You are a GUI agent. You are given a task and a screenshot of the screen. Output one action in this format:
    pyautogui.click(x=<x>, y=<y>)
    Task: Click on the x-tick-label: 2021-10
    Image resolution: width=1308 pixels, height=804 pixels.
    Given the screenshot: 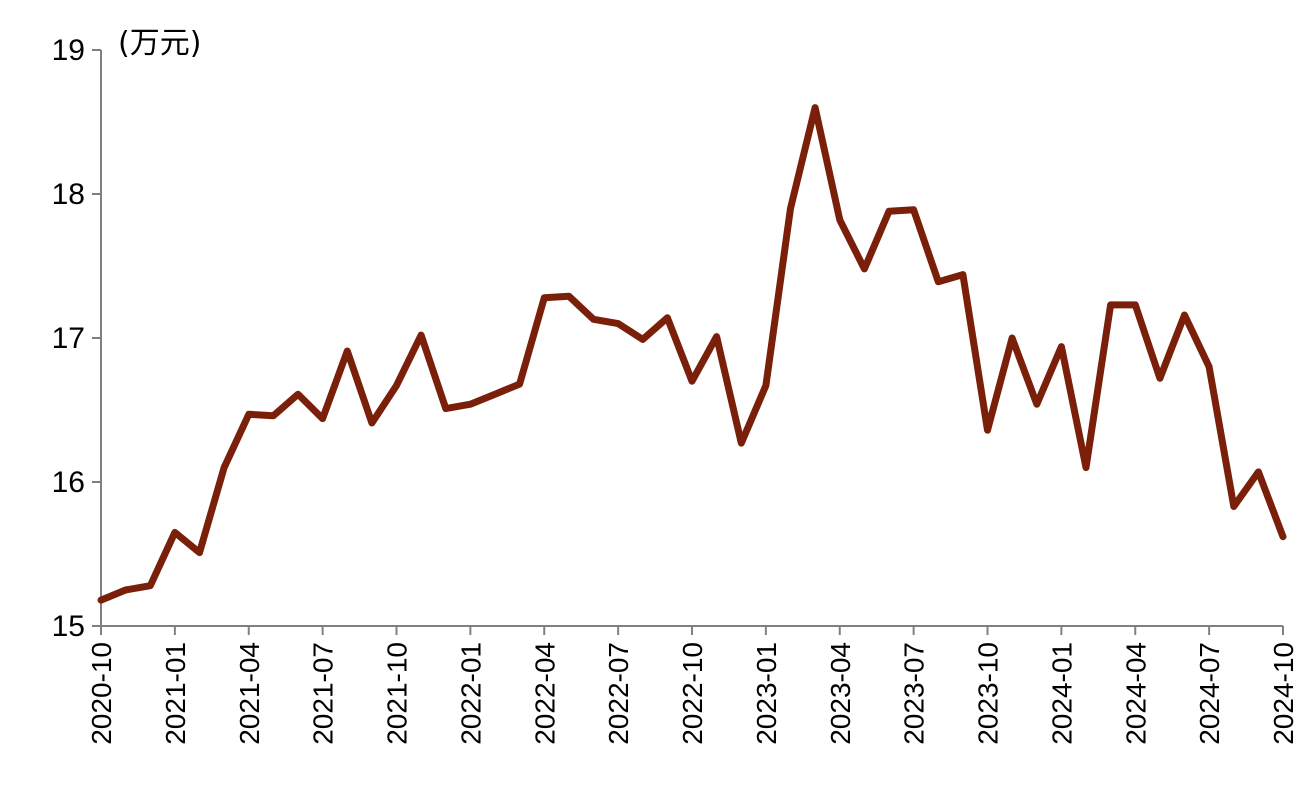 What is the action you would take?
    pyautogui.click(x=397, y=693)
    